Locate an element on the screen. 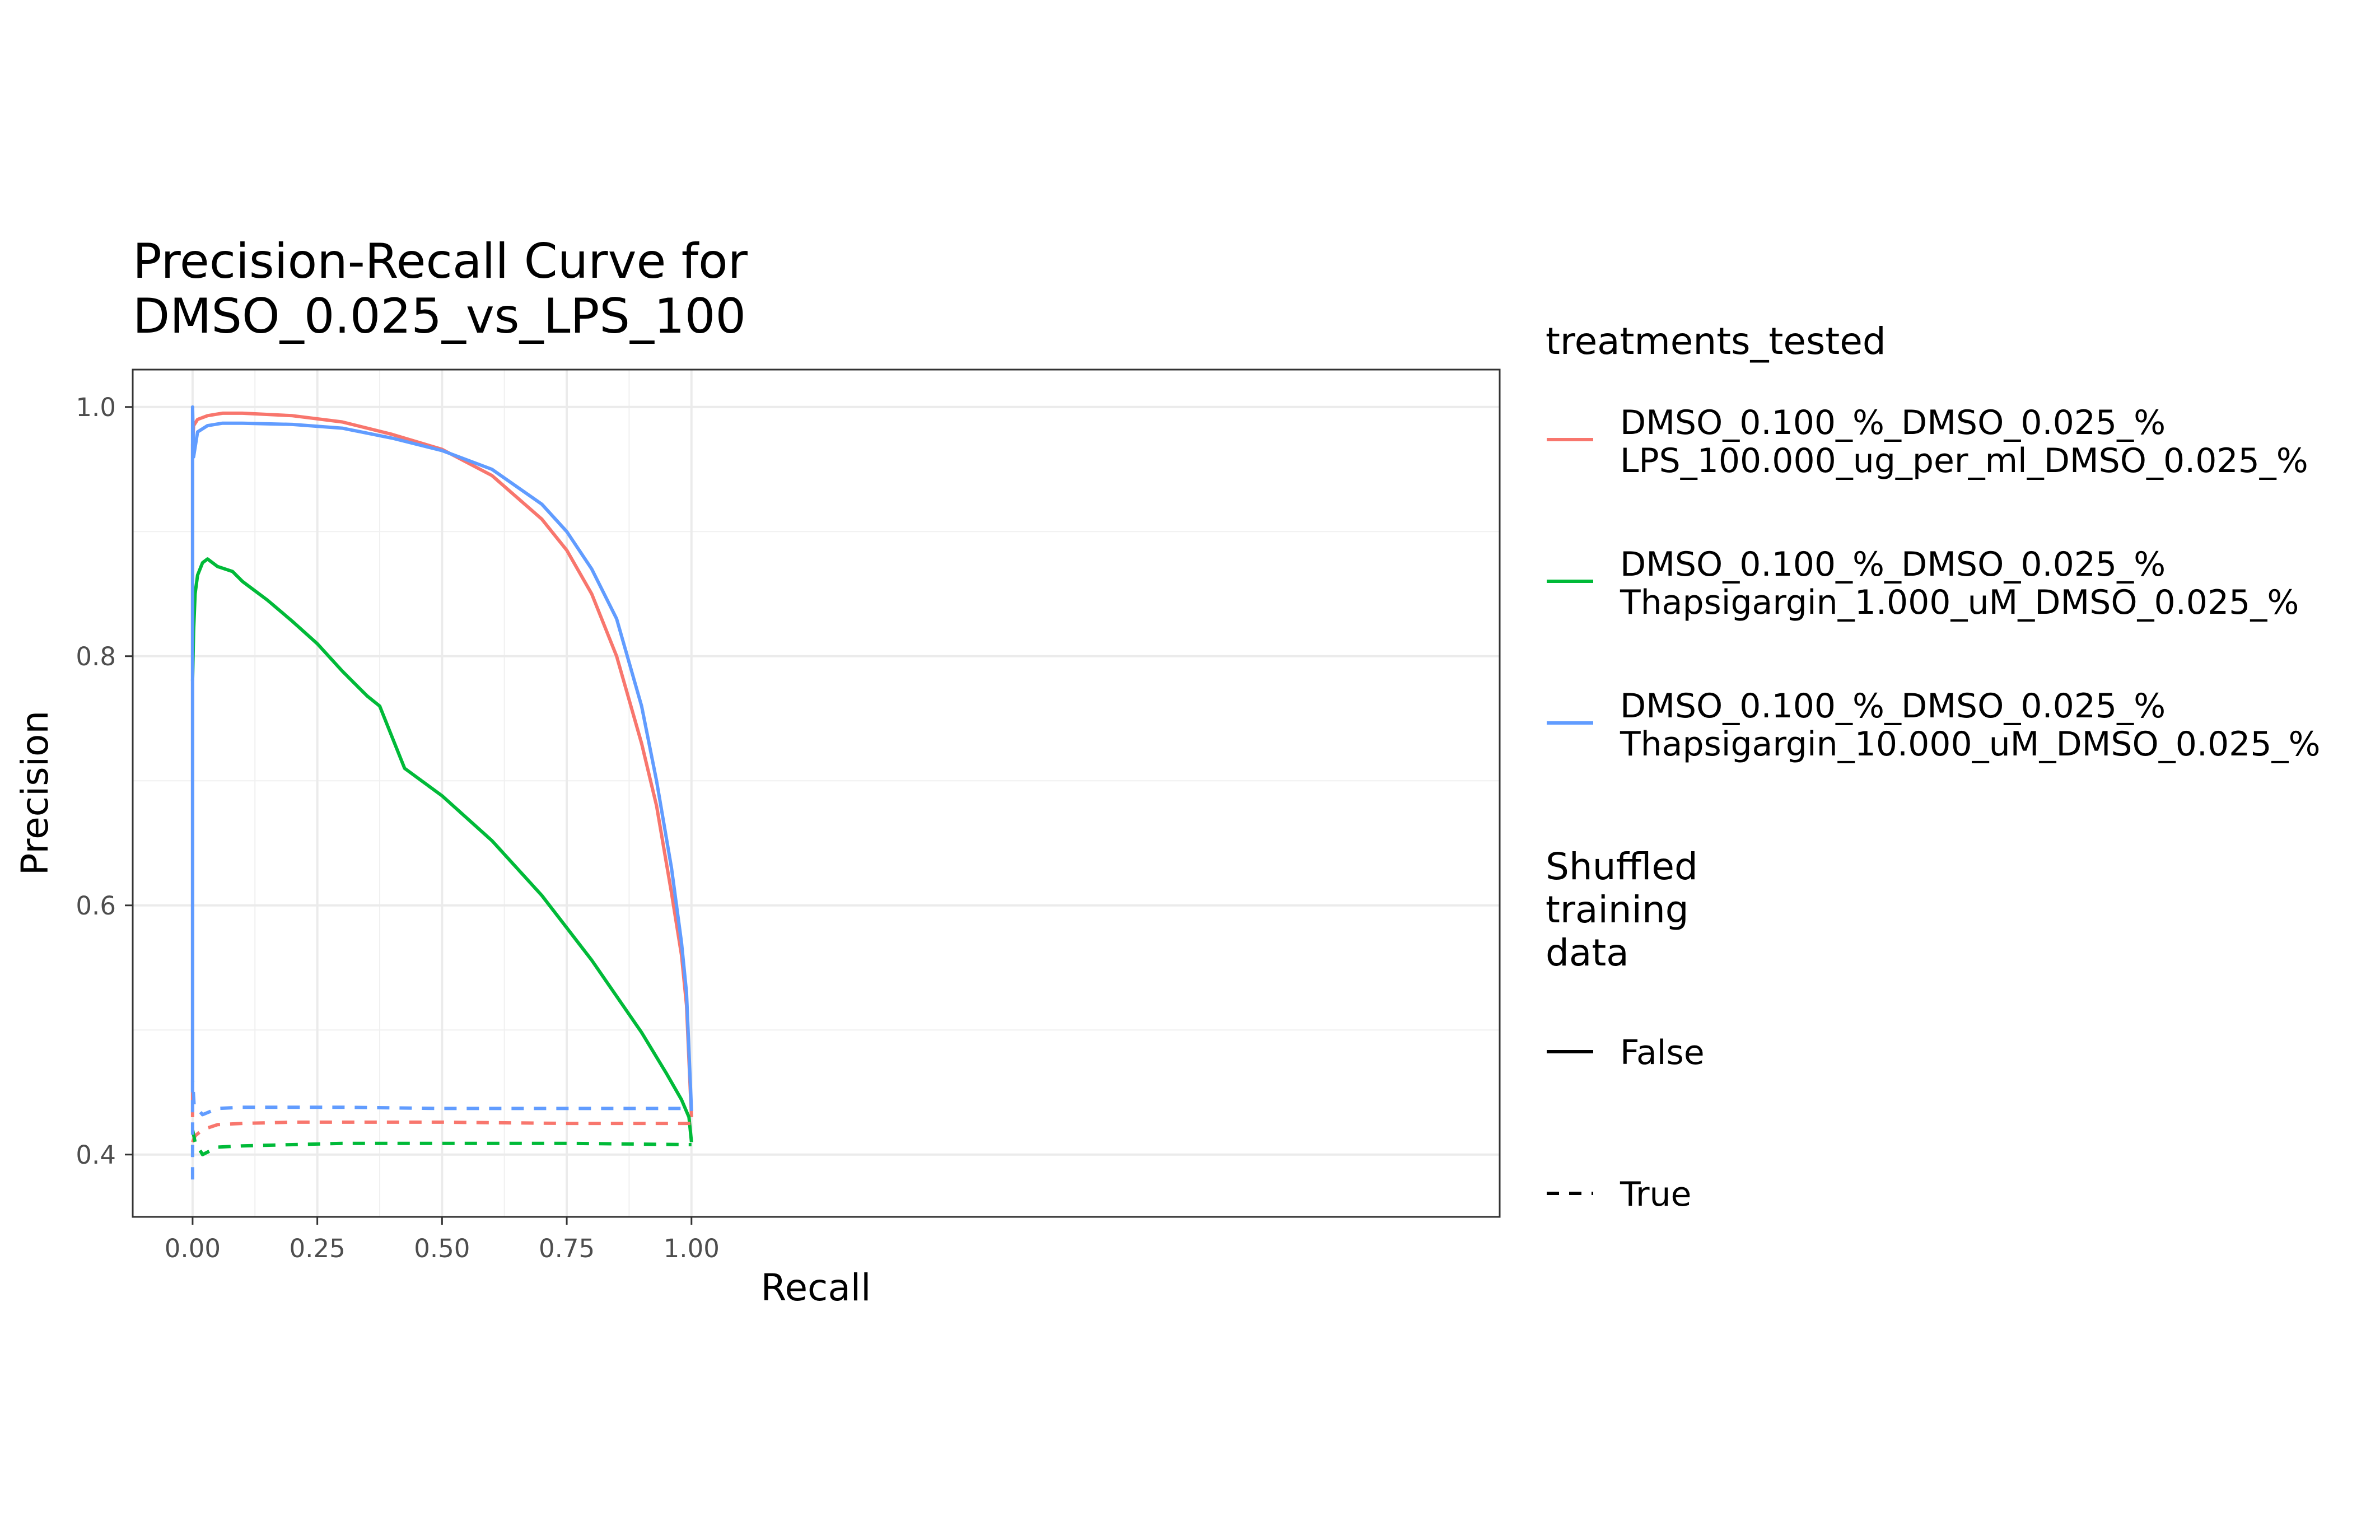 The width and height of the screenshot is (2380, 1540). x-axis-title: Recall is located at coordinates (816, 1288).